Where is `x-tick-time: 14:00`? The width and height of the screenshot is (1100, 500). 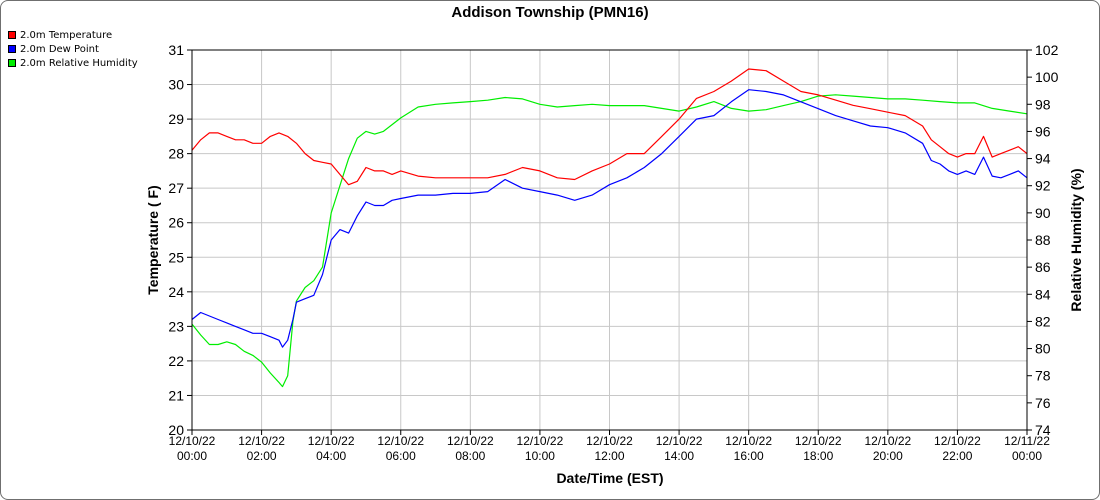 x-tick-time: 14:00 is located at coordinates (679, 456).